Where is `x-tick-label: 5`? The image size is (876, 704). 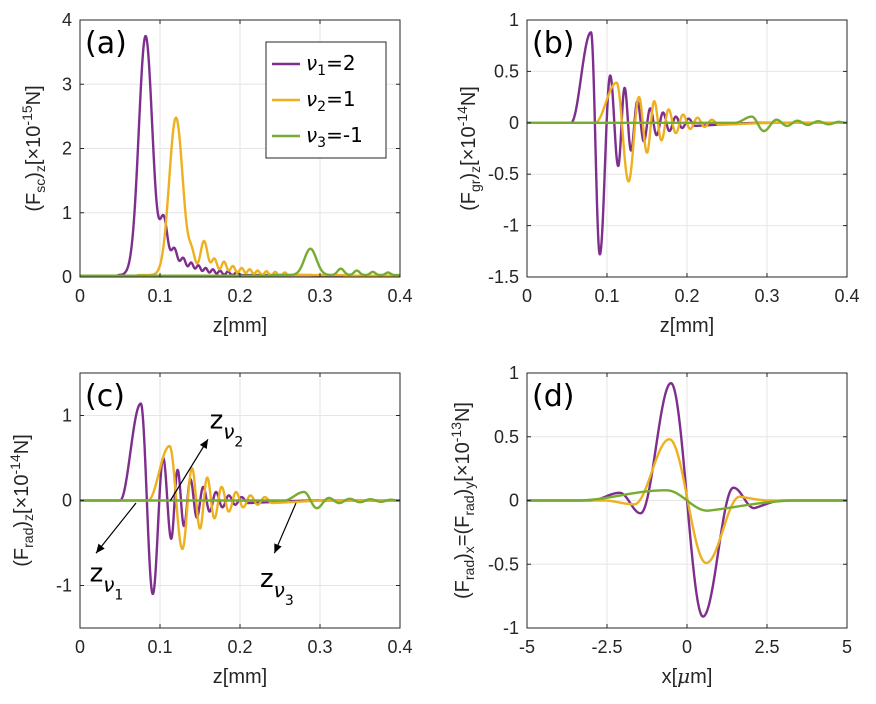 x-tick-label: 5 is located at coordinates (847, 647).